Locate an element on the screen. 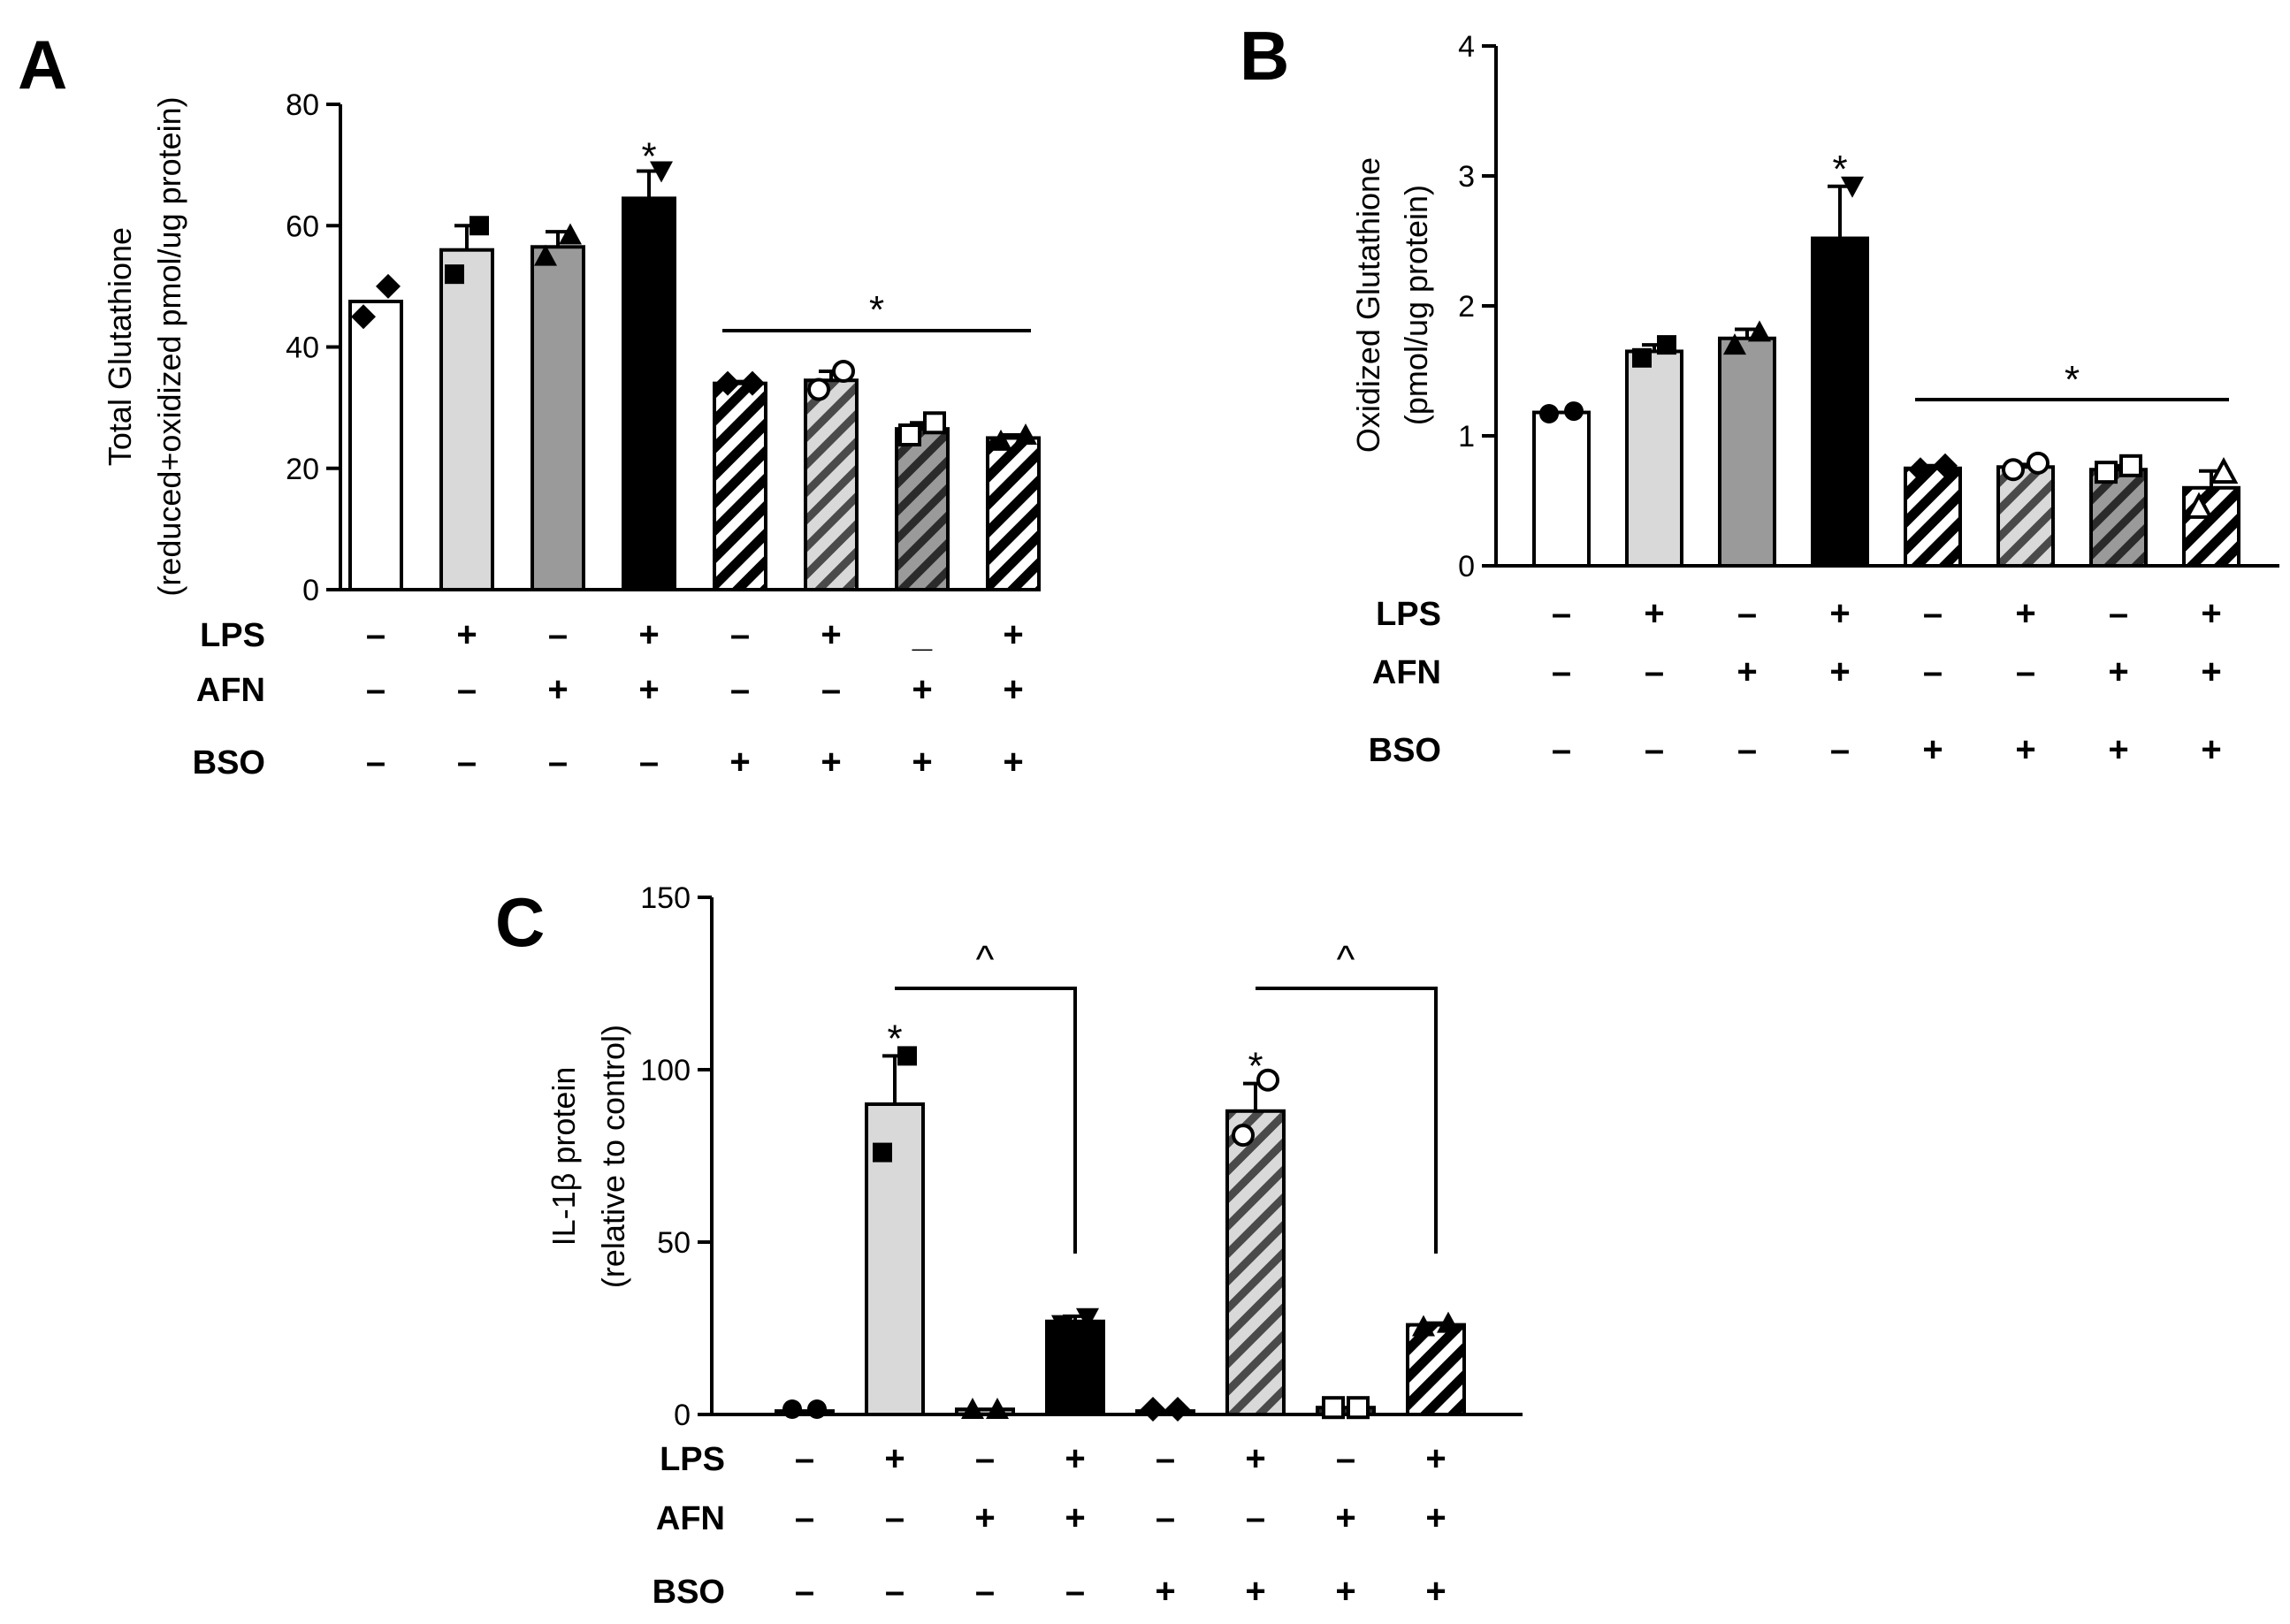 This screenshot has height=1624, width=2290. panel-b-group-star: * is located at coordinates (2072, 379).